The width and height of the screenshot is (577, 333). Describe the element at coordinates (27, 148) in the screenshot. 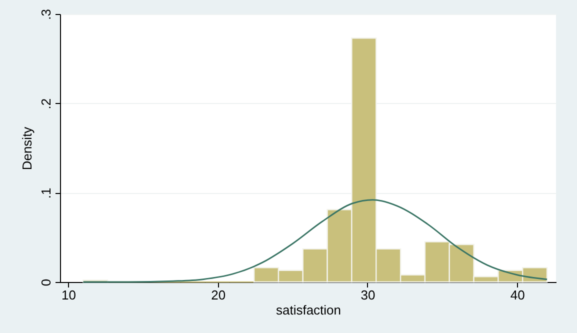

I see `y-axis-title: Density` at that location.